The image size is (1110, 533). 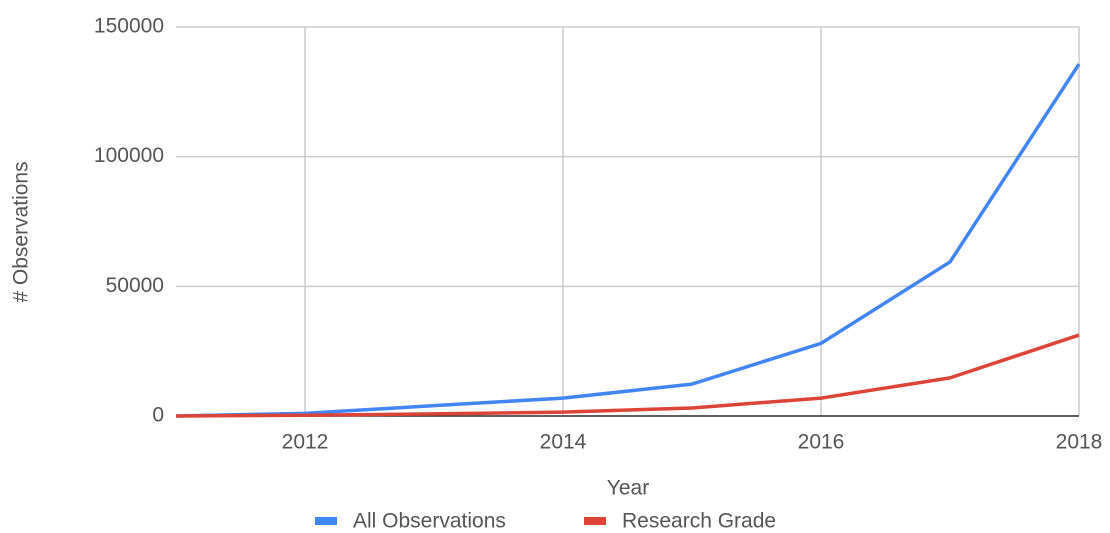 What do you see at coordinates (628, 488) in the screenshot?
I see `x-axis-label: Year` at bounding box center [628, 488].